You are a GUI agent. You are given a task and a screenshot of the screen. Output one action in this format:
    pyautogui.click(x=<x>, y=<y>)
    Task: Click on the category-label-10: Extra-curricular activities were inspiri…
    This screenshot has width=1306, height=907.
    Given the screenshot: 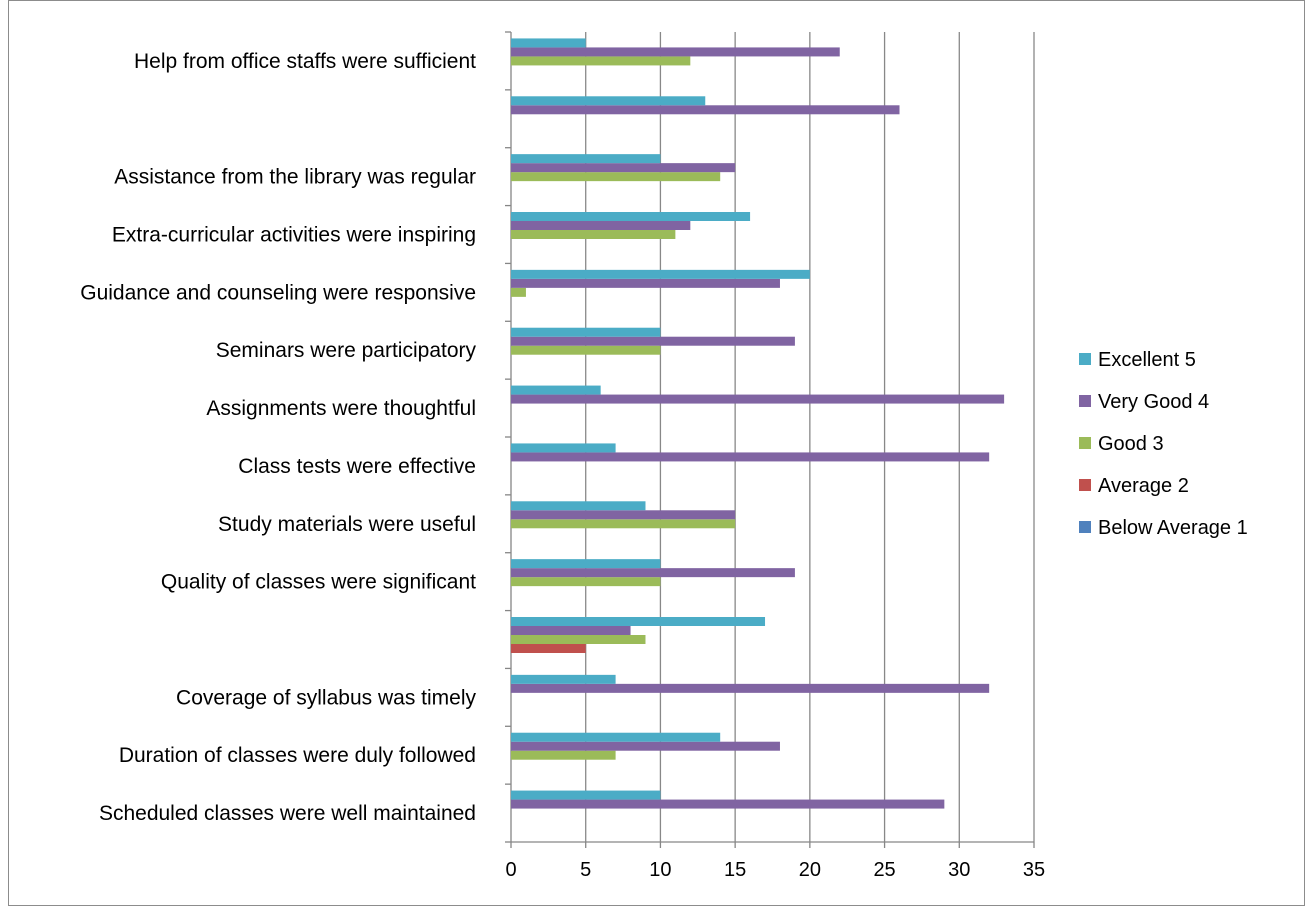 What is the action you would take?
    pyautogui.click(x=294, y=235)
    